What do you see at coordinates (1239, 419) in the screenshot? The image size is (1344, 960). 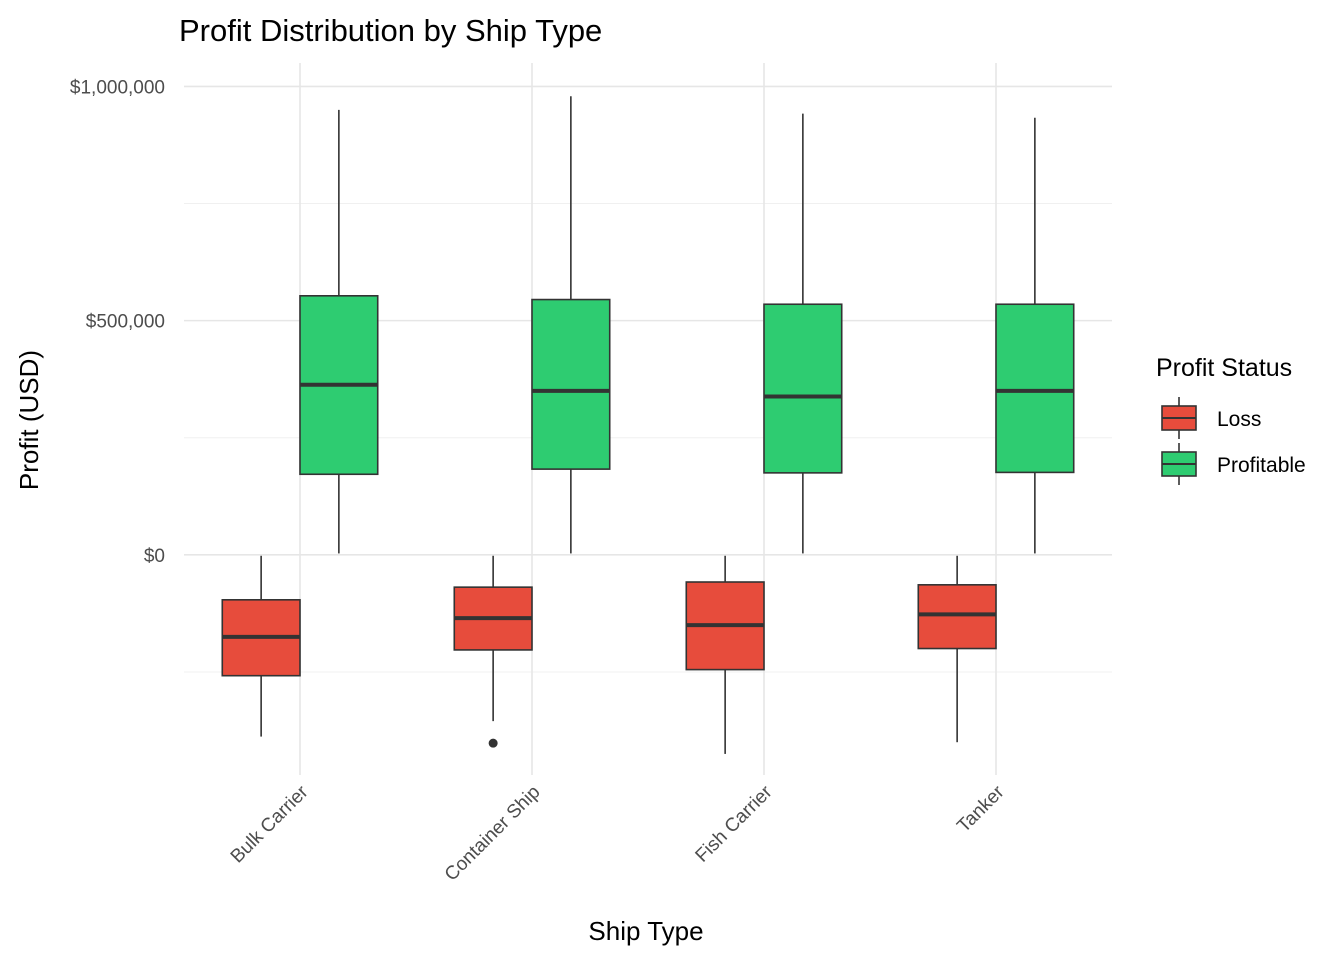 I see `legend-label: Loss` at bounding box center [1239, 419].